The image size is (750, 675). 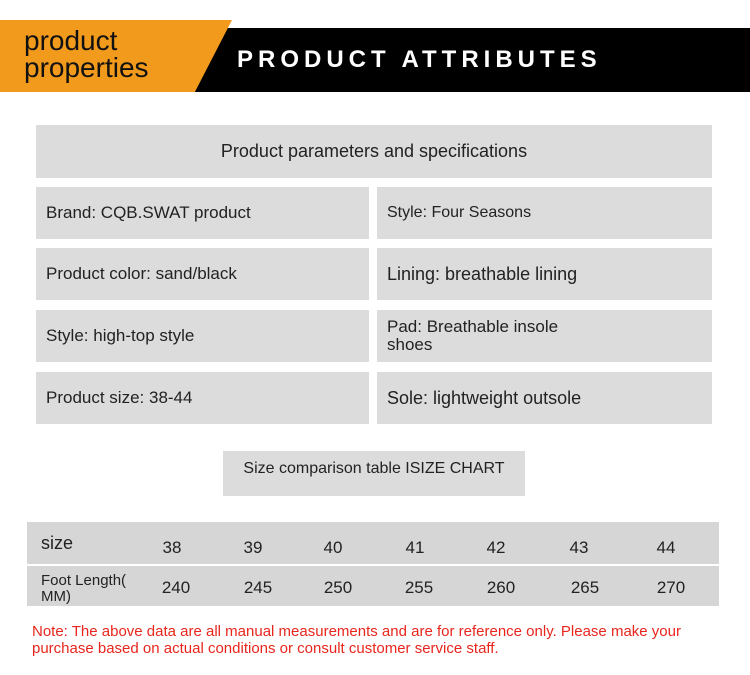 What do you see at coordinates (374, 473) in the screenshot?
I see `size-chart-title: Size comparison table ISIZE CHART` at bounding box center [374, 473].